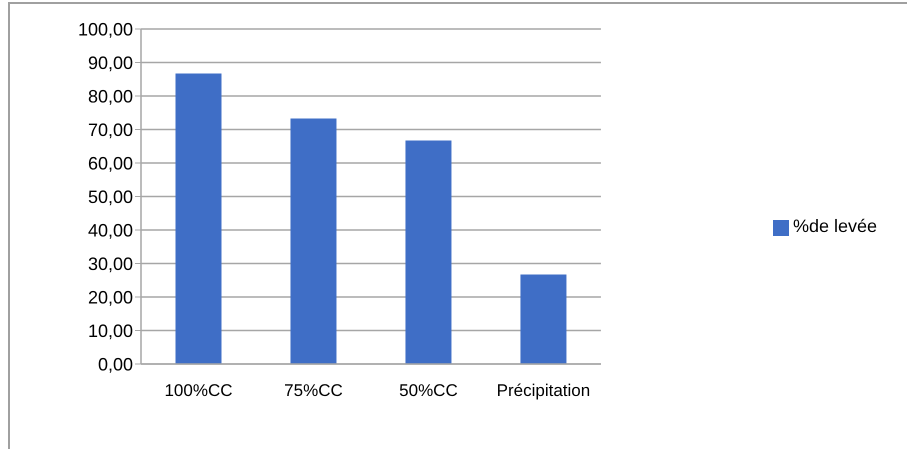 The width and height of the screenshot is (907, 455). What do you see at coordinates (313, 390) in the screenshot?
I see `x-tick-label: 75%CC` at bounding box center [313, 390].